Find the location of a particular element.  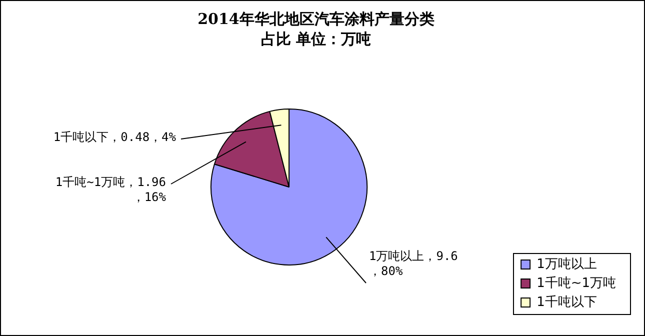

chart-title: 2014年华北地区汽车涂料产量分类占比 单位：万吨 is located at coordinates (316, 29).